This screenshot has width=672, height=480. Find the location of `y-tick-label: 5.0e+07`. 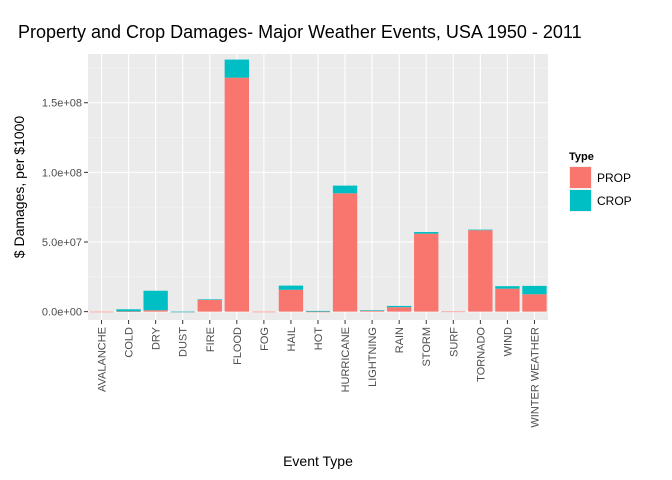

y-tick-label: 5.0e+07 is located at coordinates (62, 243).